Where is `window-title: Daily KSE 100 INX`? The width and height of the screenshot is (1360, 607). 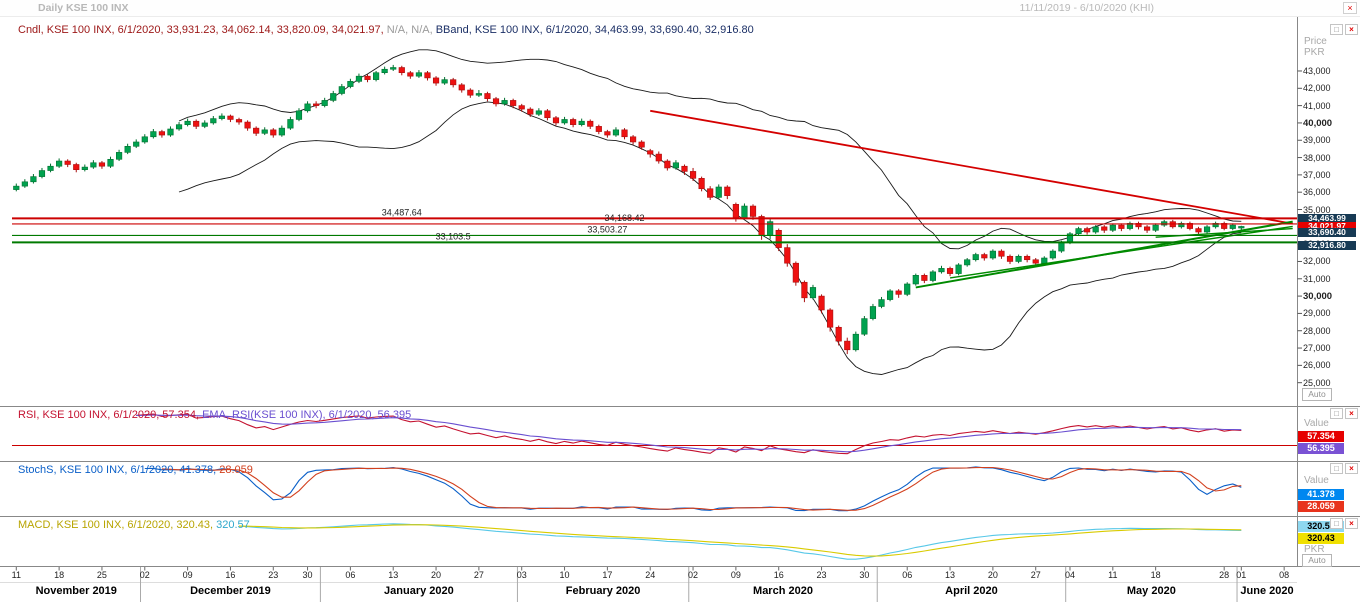 window-title: Daily KSE 100 INX is located at coordinates (83, 8).